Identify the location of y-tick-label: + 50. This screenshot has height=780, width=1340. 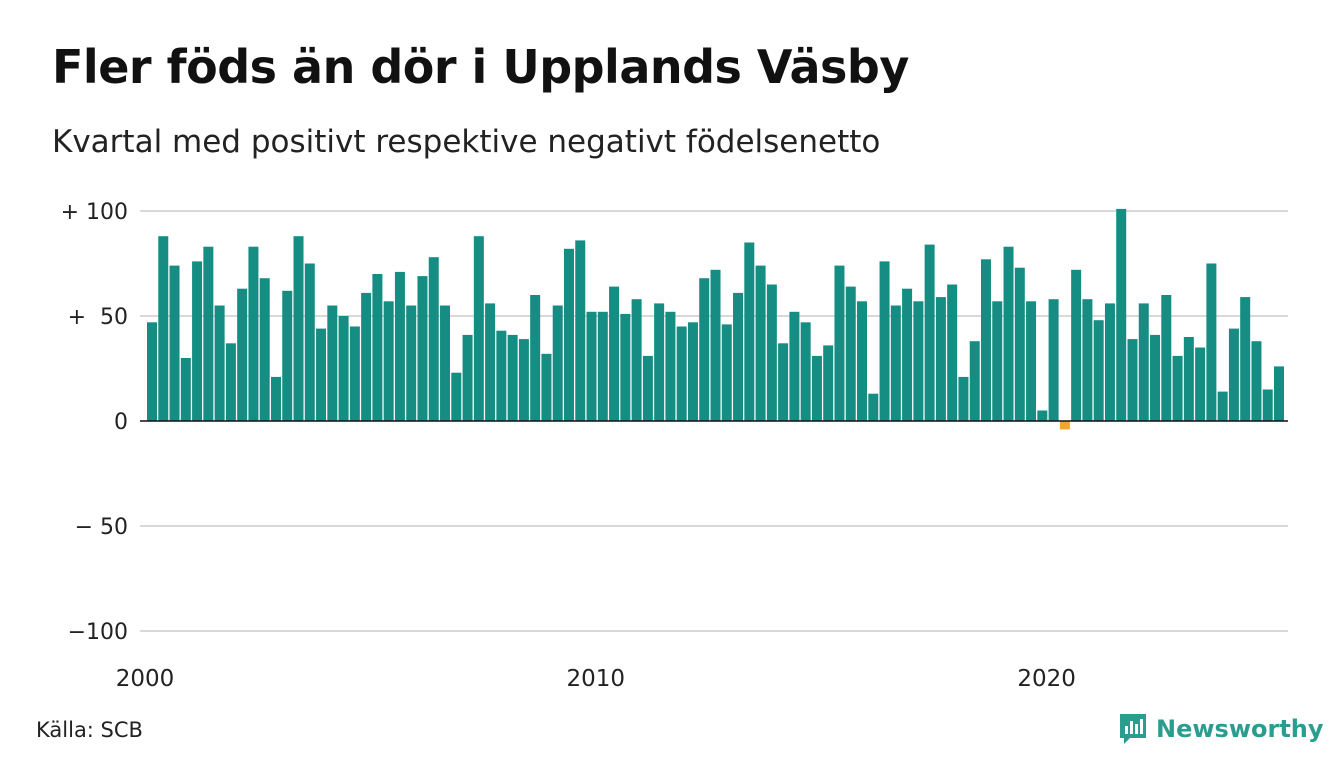
(98, 317).